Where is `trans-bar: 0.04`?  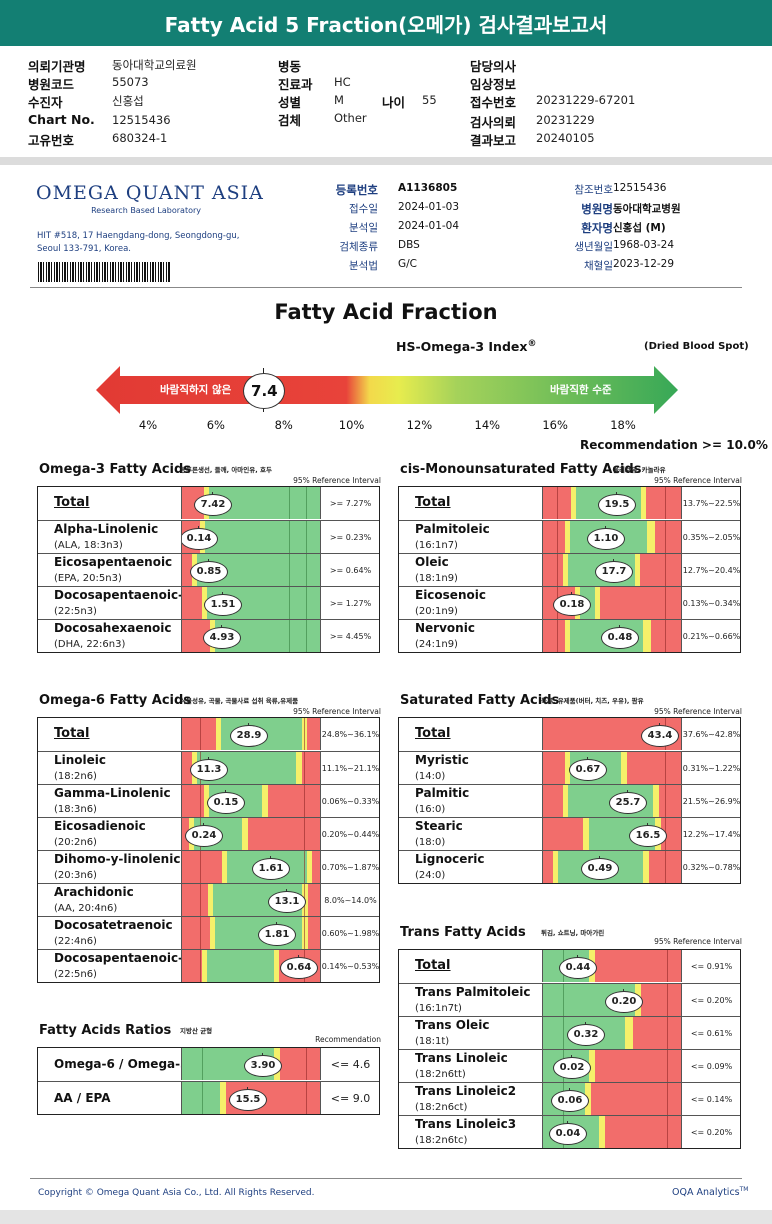 trans-bar: 0.04 is located at coordinates (612, 1132).